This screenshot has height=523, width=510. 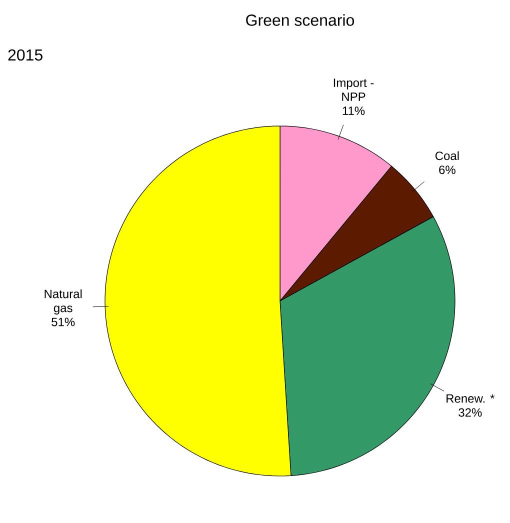 I want to click on slice-label: Import - NPP, so click(x=354, y=89).